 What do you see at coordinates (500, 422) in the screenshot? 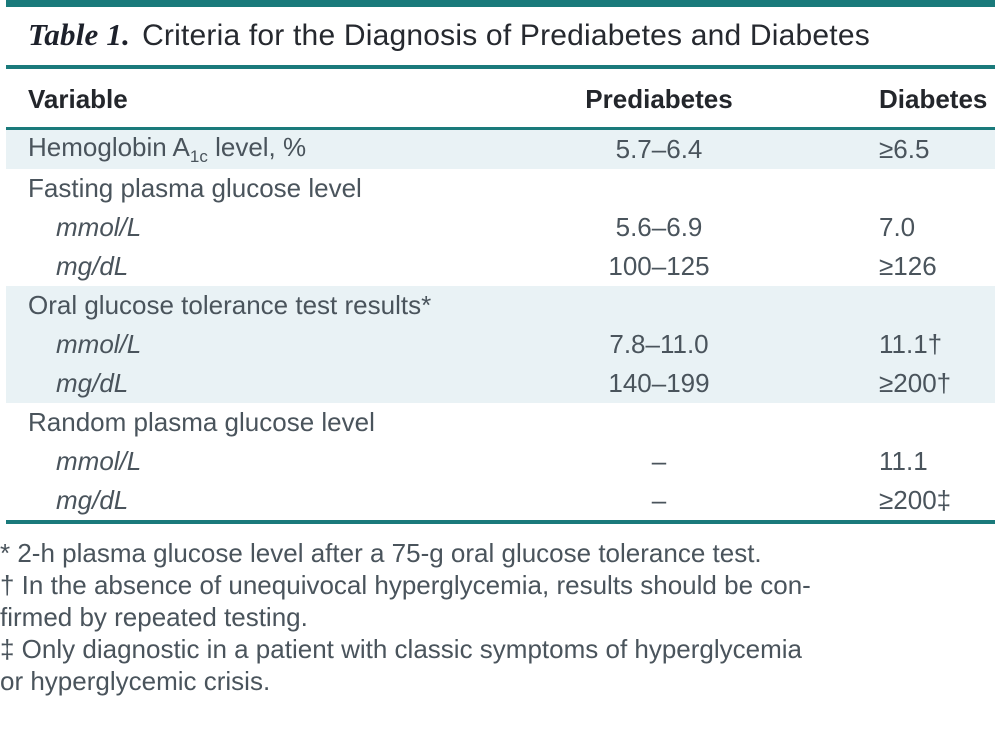
I see `table-row: Random plasma glucose level` at bounding box center [500, 422].